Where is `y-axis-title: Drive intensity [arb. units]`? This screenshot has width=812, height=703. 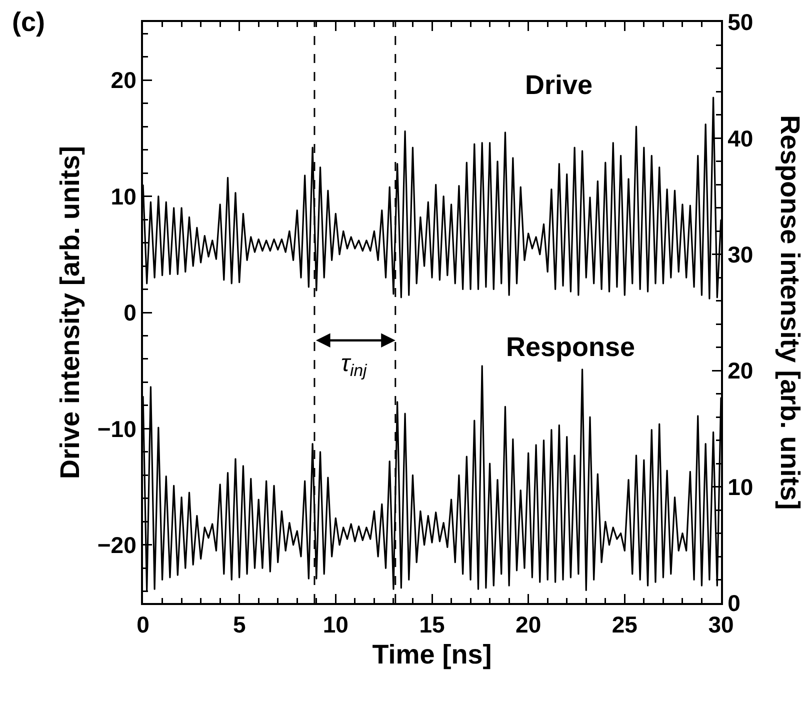
y-axis-title: Drive intensity [arb. units] is located at coordinates (69, 313).